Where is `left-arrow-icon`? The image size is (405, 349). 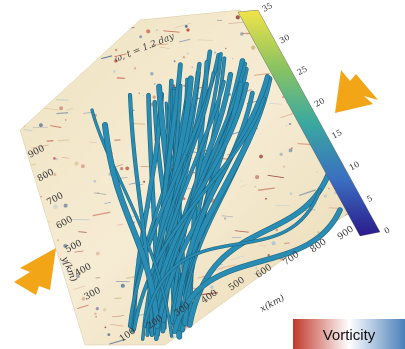
left-arrow-icon is located at coordinates (35, 271).